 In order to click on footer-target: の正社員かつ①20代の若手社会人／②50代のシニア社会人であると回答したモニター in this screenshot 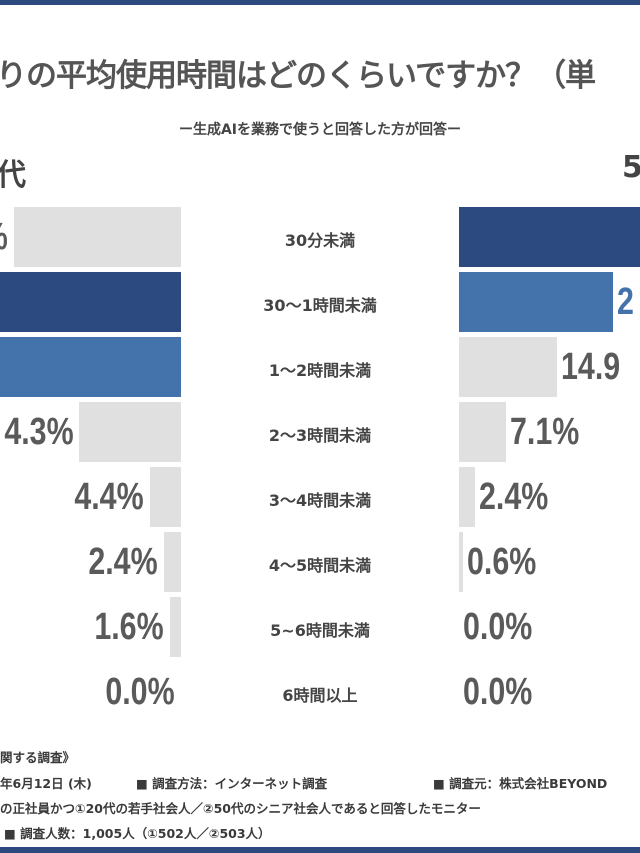, I will do `click(240, 808)`.